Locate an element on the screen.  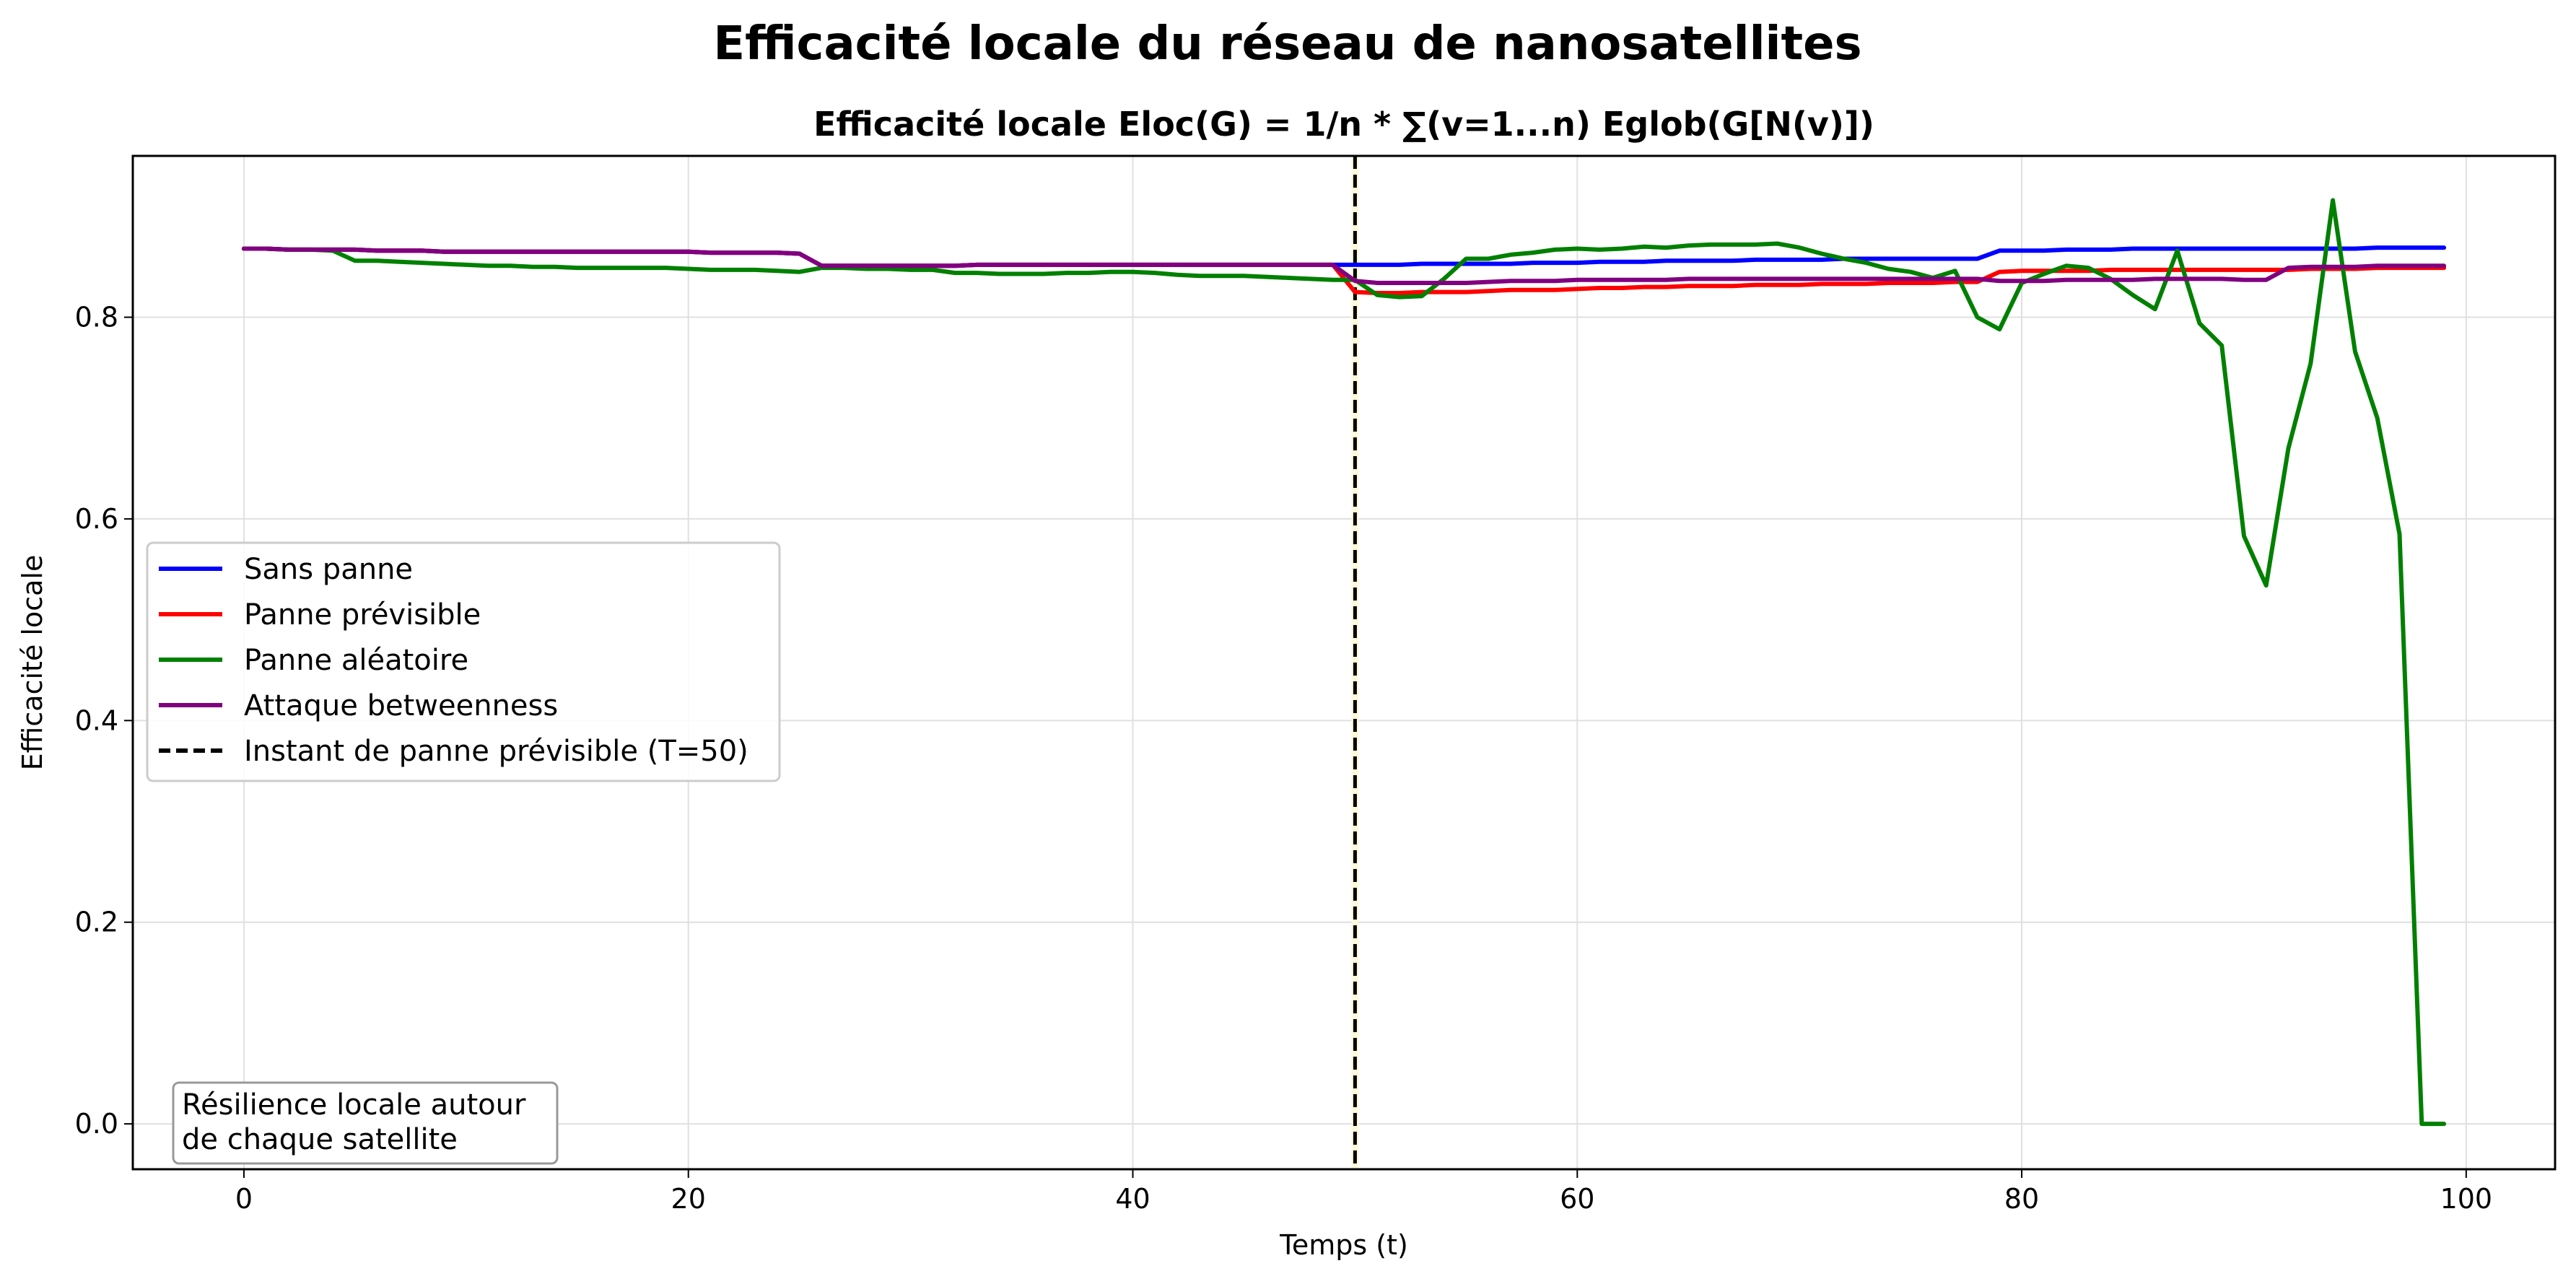
x-axis-label: Temps (t) is located at coordinates (1343, 1245).